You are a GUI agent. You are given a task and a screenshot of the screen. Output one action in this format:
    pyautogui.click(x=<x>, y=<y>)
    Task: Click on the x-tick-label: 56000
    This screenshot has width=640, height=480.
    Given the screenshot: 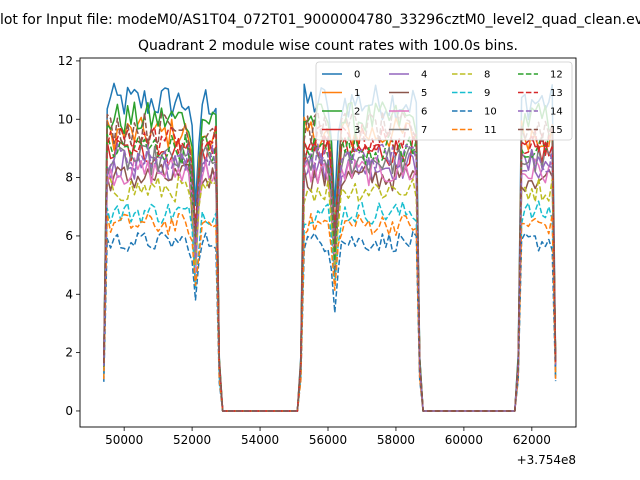 What is the action you would take?
    pyautogui.click(x=328, y=440)
    